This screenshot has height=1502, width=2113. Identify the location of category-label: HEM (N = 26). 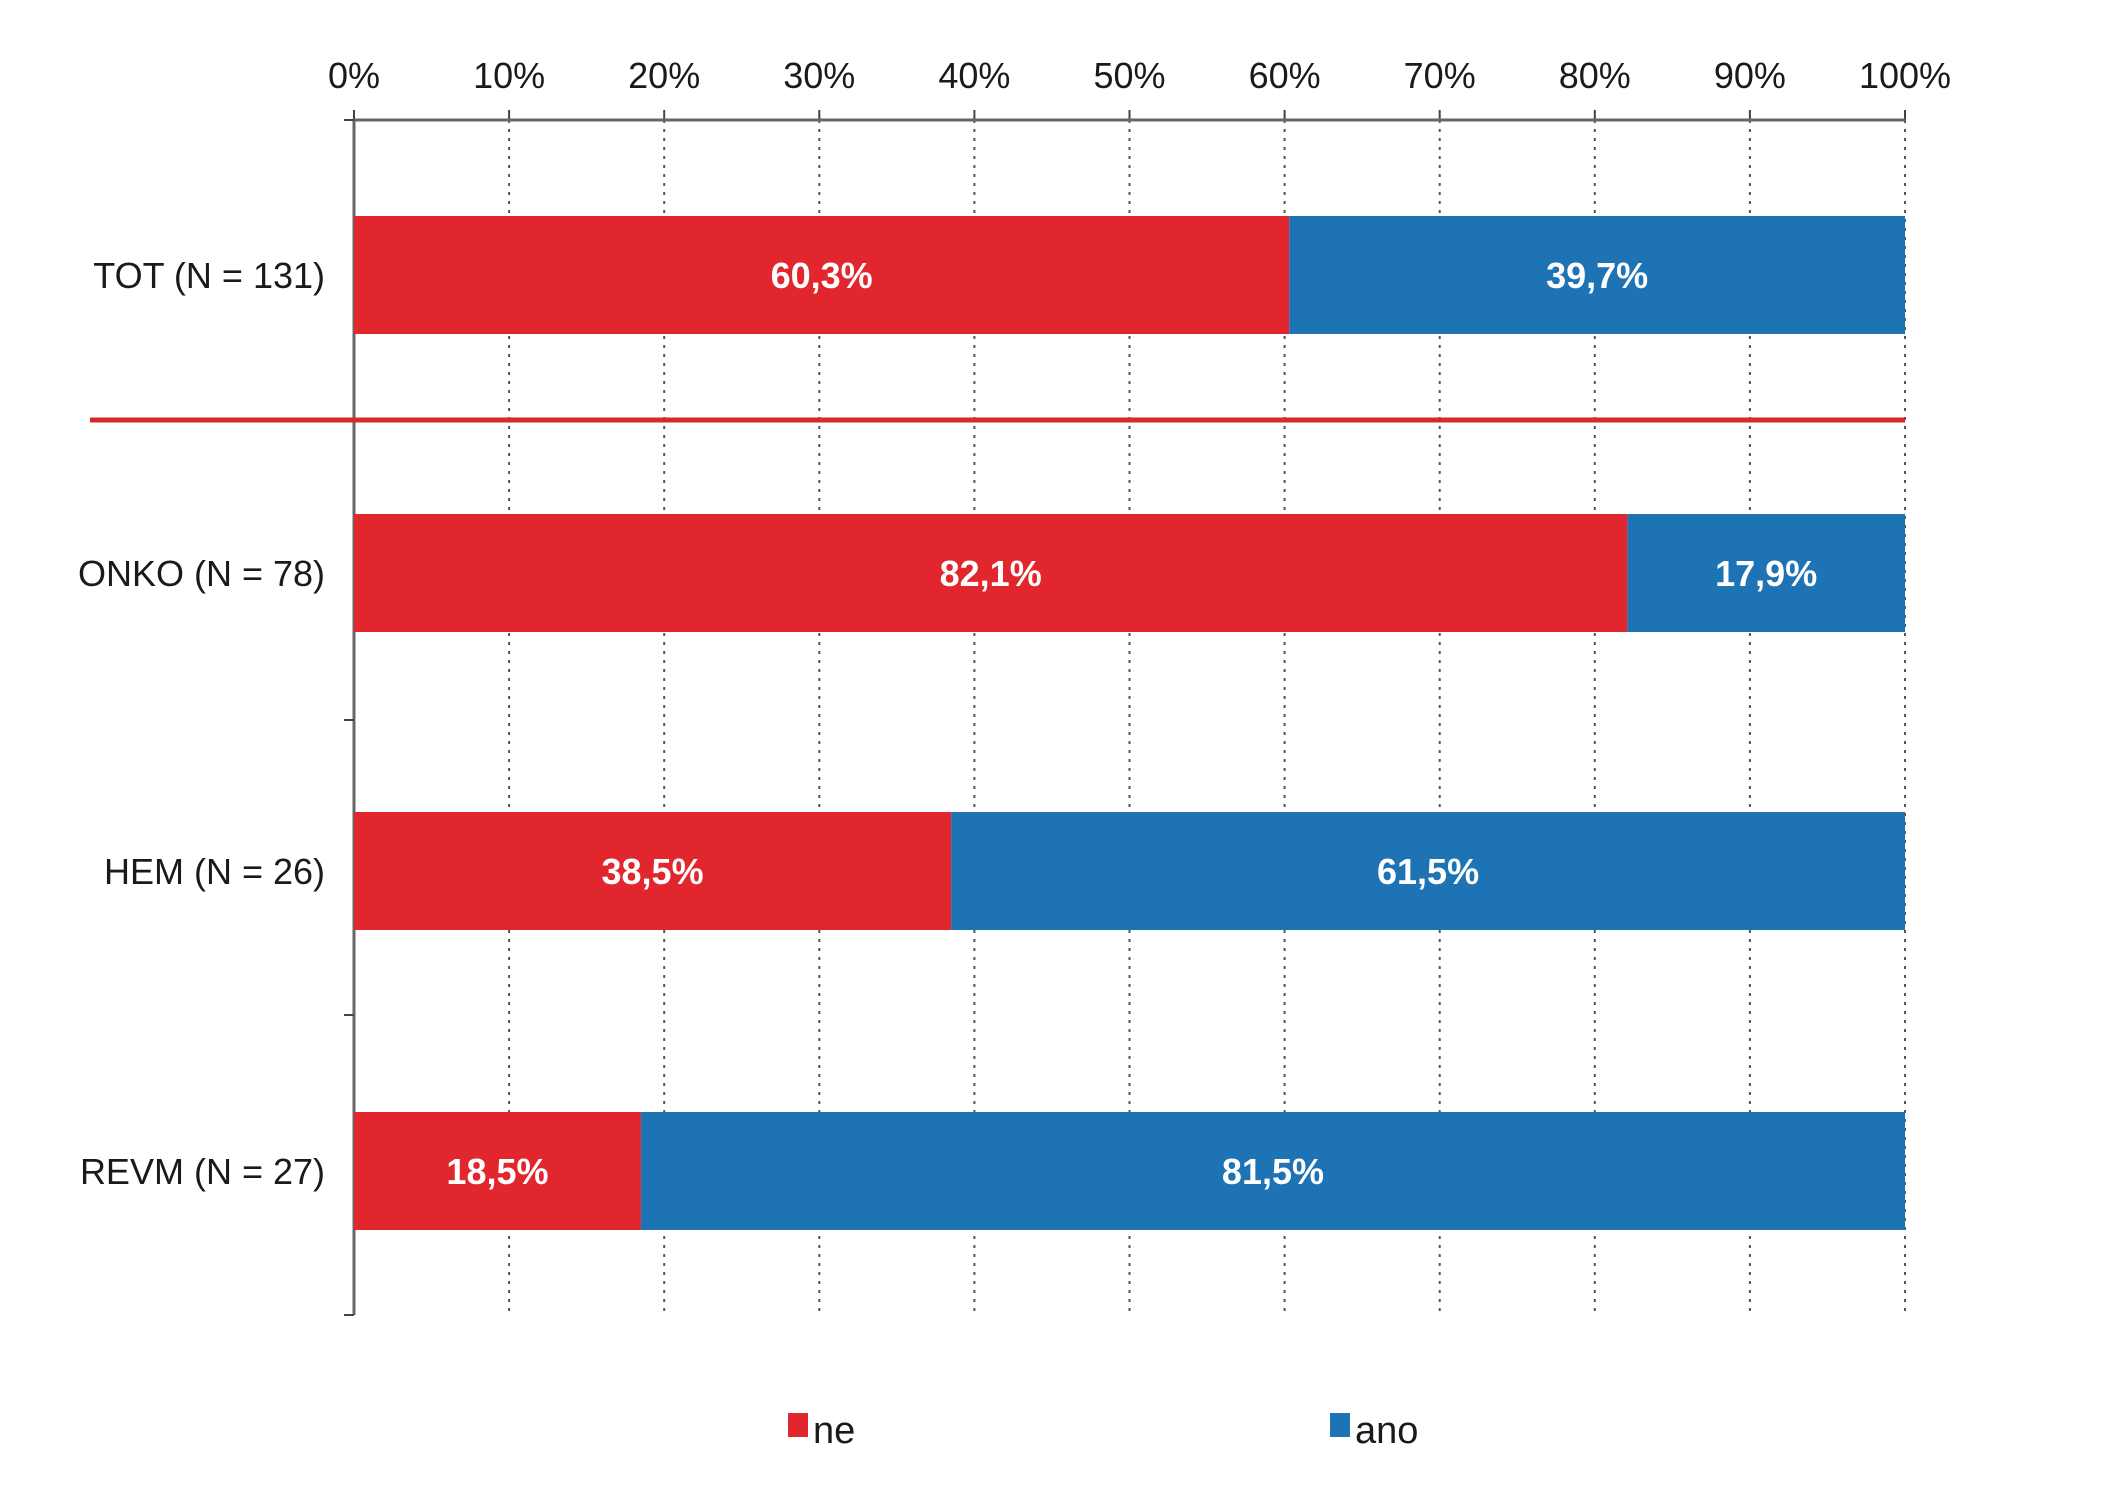
(214, 871).